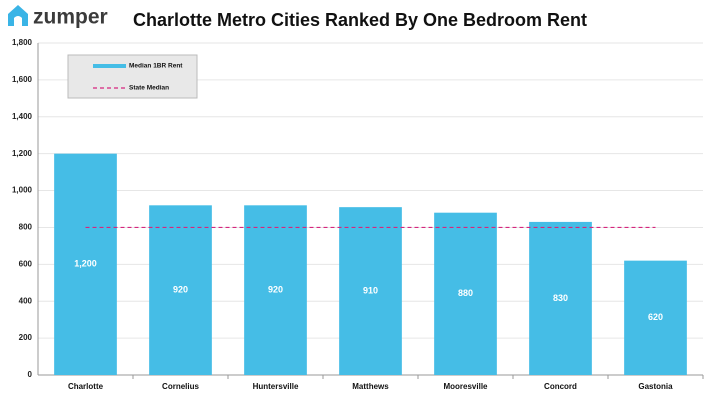  What do you see at coordinates (149, 88) in the screenshot?
I see `legend-label: State Median` at bounding box center [149, 88].